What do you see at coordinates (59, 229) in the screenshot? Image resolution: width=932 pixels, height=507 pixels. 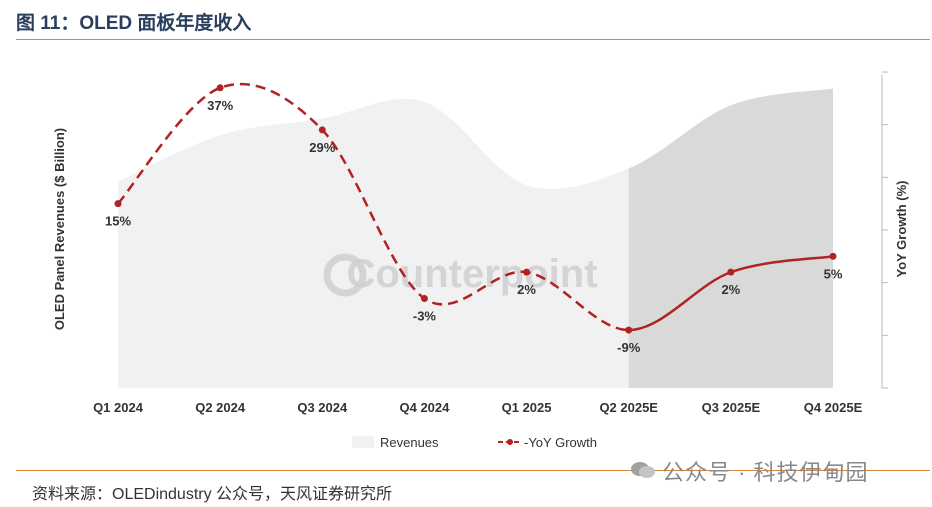 I see `y-axis-label-left: OLED Panel Revenues ($ Billion)` at bounding box center [59, 229].